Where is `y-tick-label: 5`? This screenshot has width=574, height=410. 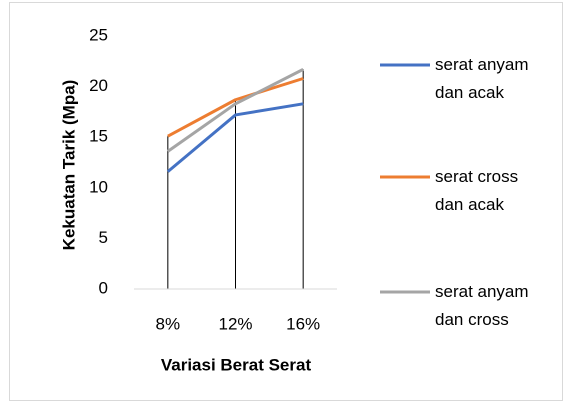 y-tick-label: 5 is located at coordinates (103, 237).